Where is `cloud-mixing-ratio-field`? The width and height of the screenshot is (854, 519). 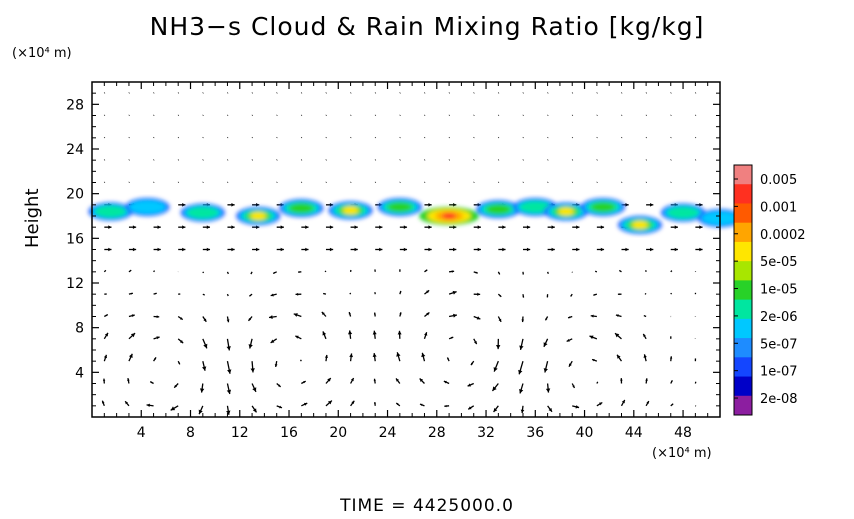 cloud-mixing-ratio-field is located at coordinates (415, 216).